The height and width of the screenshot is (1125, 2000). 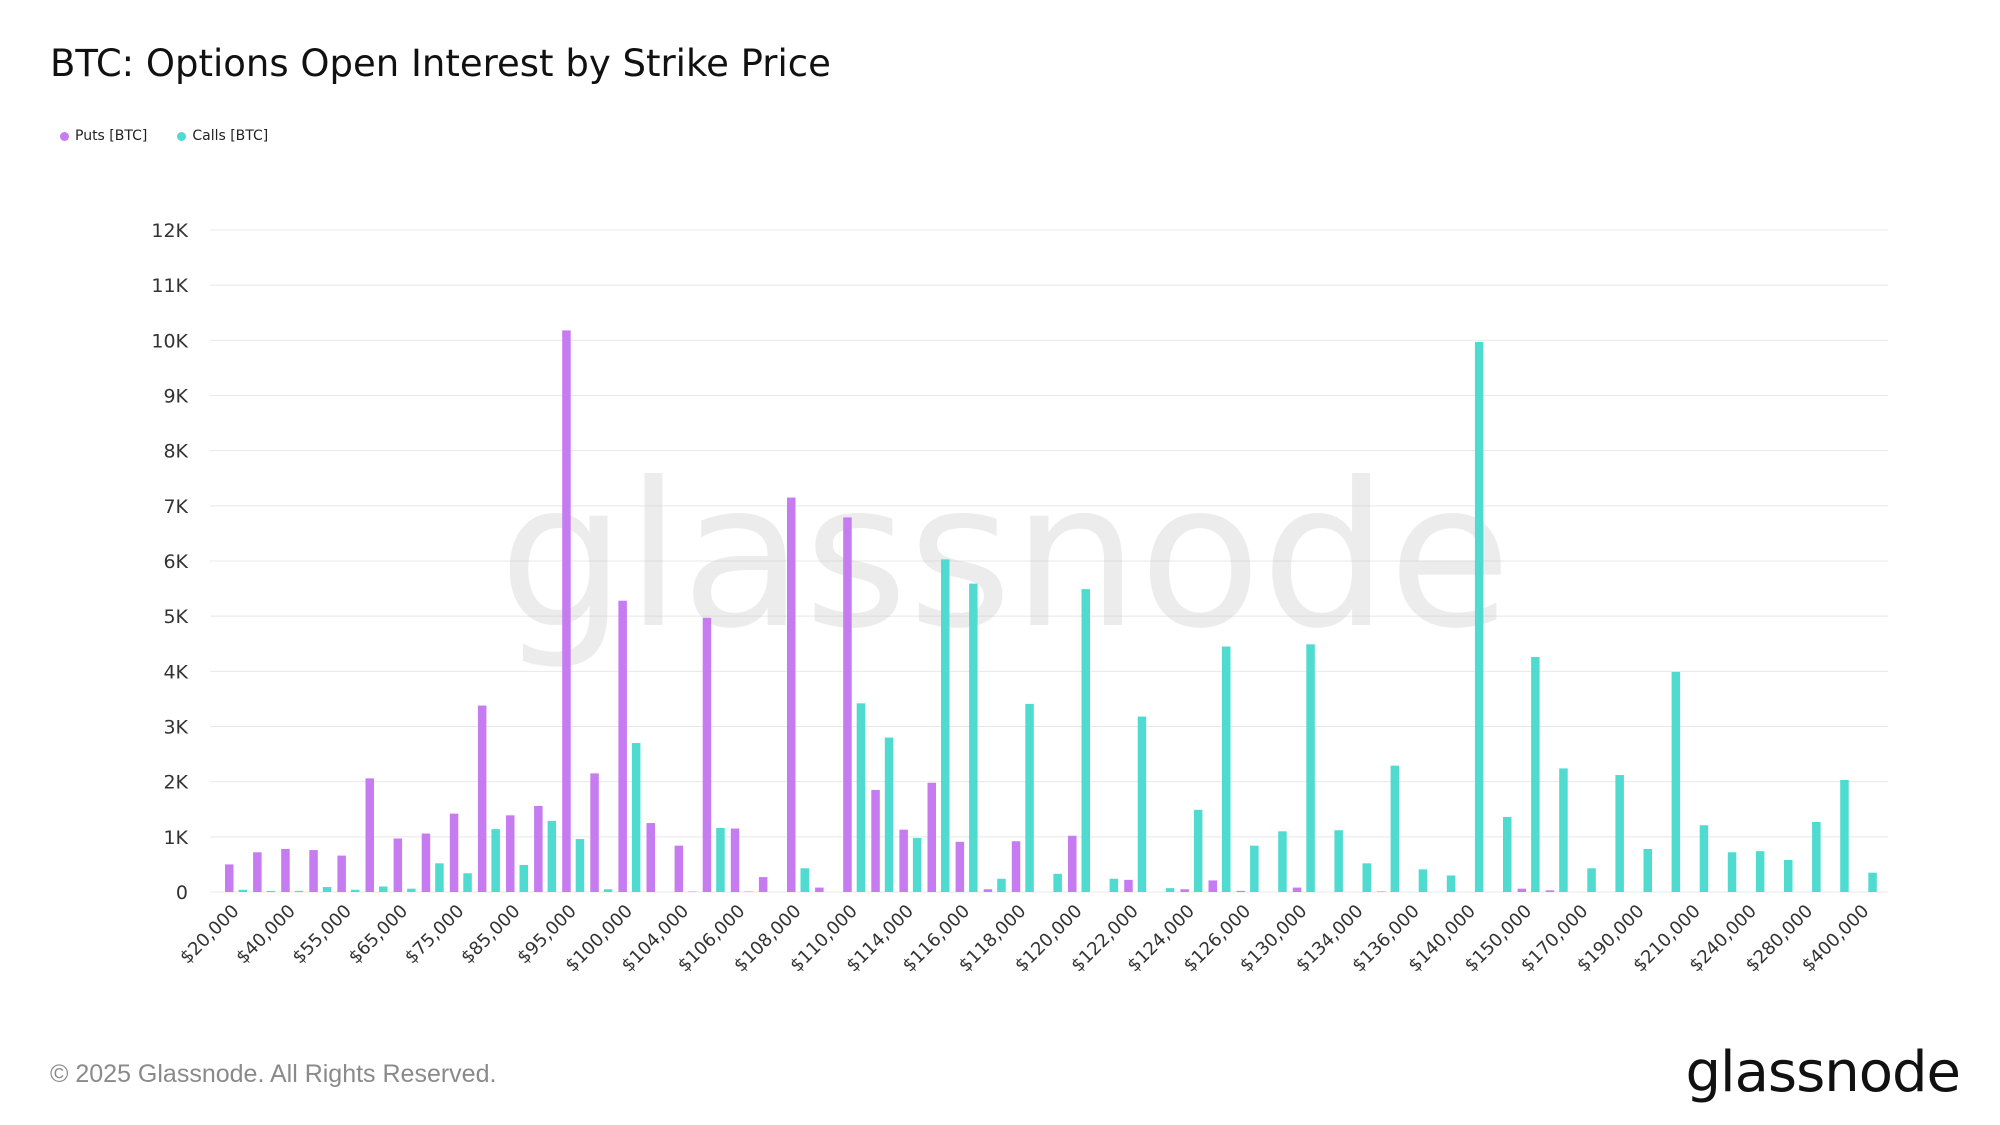 I want to click on legend-item-puts: Puts [BTC], so click(x=103, y=136).